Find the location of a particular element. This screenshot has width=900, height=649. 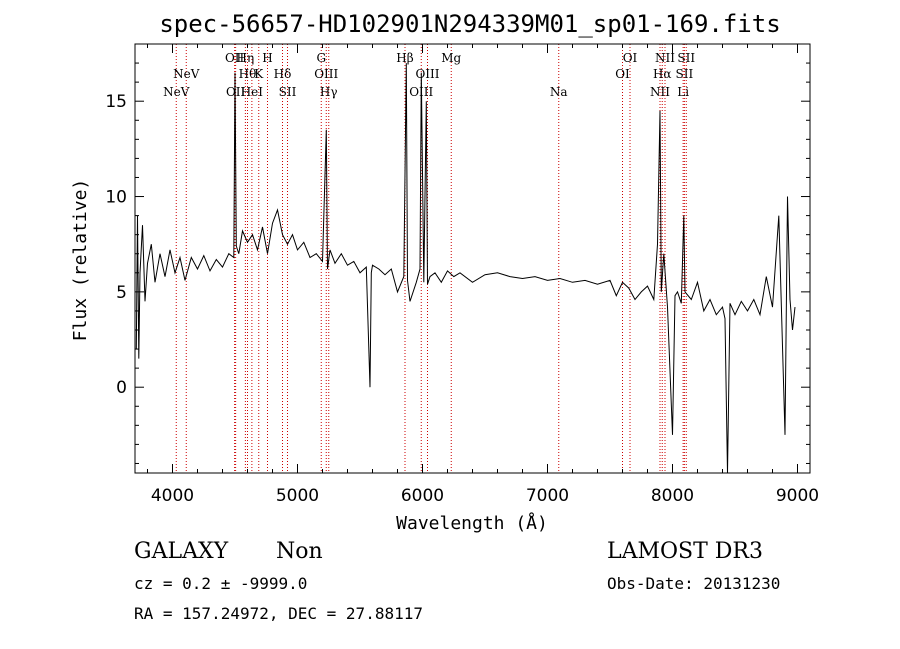

line-label-heta: Hη is located at coordinates (246, 58).